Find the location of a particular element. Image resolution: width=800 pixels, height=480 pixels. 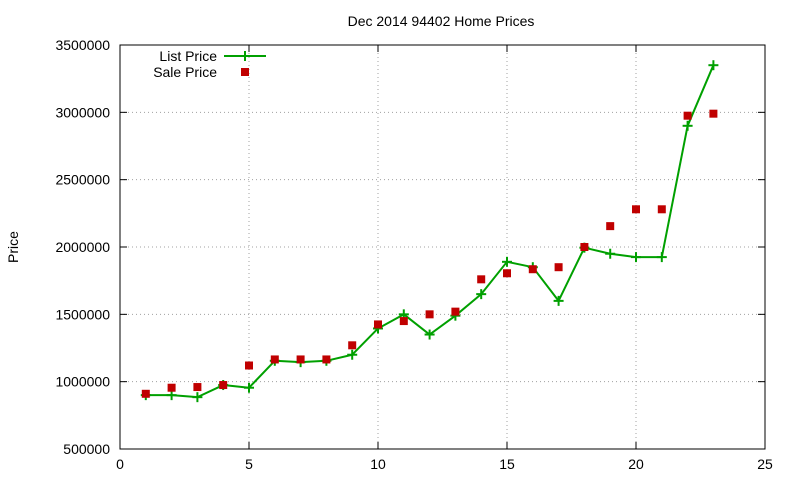

y-tick-label: 2500000 is located at coordinates (82, 180).